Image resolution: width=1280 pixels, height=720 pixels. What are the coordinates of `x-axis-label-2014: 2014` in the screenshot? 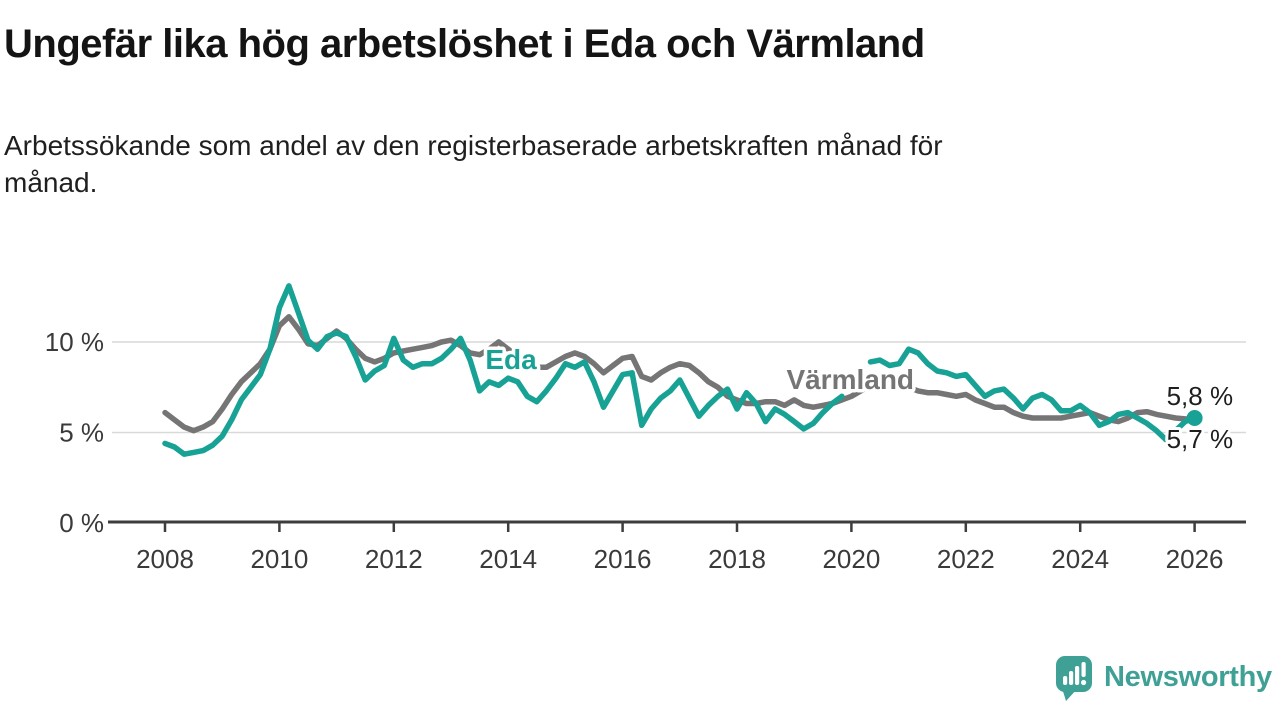 It's located at (508, 559).